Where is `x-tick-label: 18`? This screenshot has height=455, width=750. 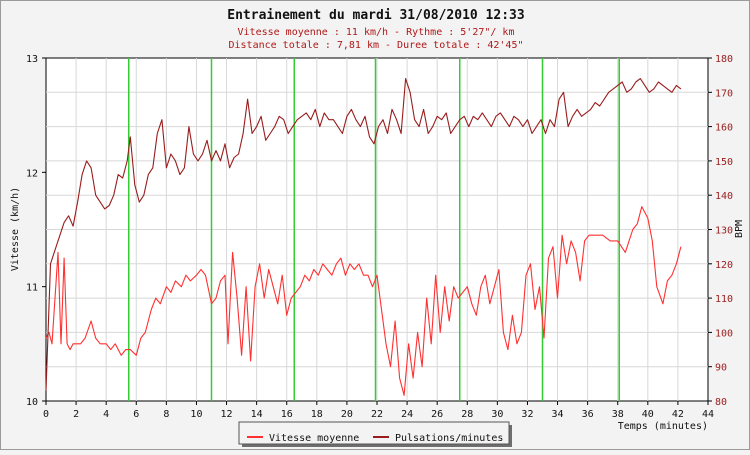 x-tick-label: 18 is located at coordinates (317, 414).